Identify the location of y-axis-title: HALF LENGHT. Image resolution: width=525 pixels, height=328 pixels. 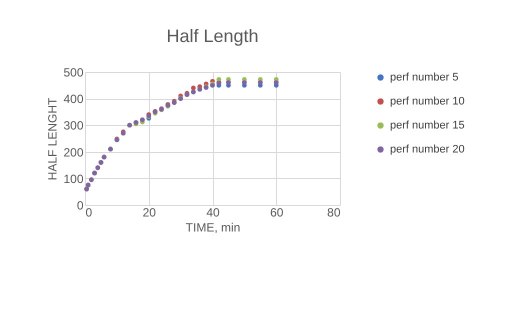
(52, 138).